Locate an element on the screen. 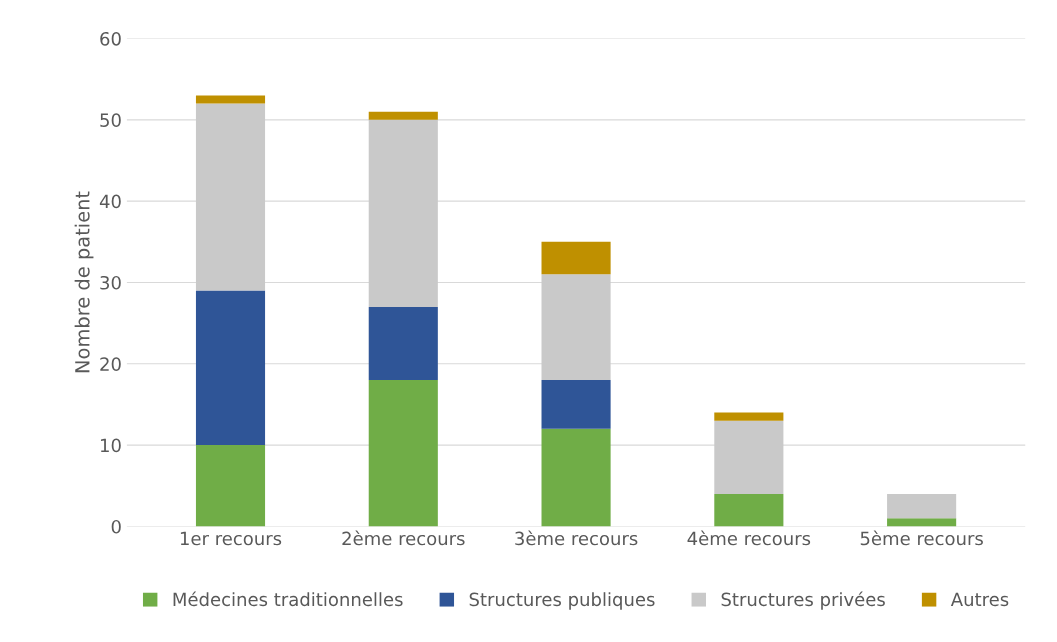 This screenshot has height=642, width=1057. legend-label: Structures publiques is located at coordinates (562, 601).